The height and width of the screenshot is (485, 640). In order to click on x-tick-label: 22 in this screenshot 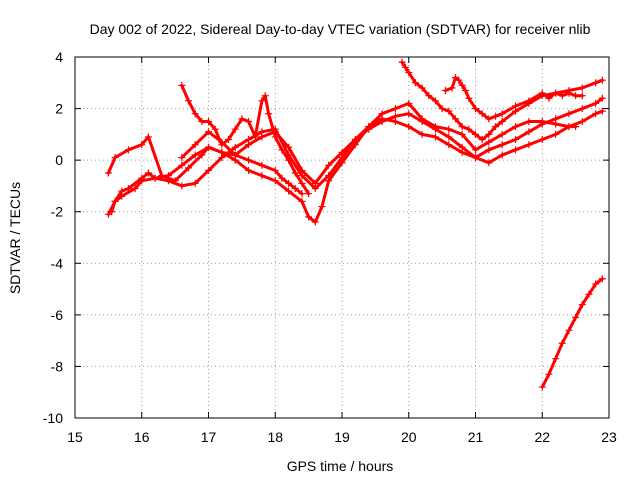, I will do `click(542, 437)`.